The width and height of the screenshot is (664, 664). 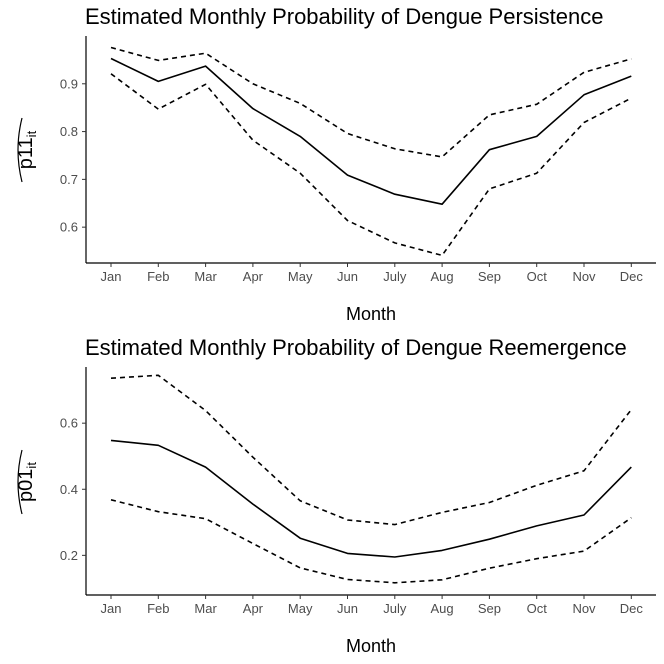 I want to click on y-tick-label: 0.8, so click(x=69, y=131).